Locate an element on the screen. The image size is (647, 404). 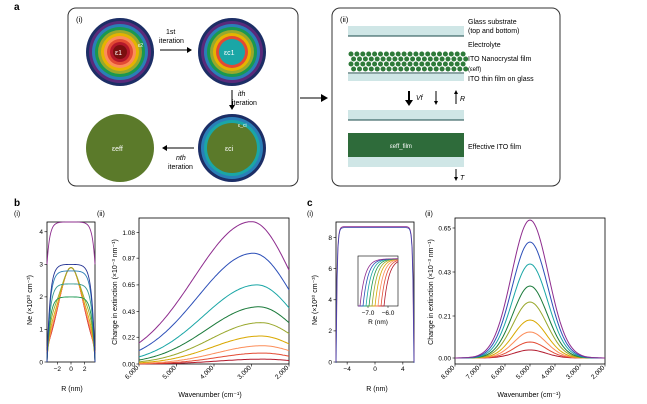
panel-c-label: c is located at coordinates (310, 203).